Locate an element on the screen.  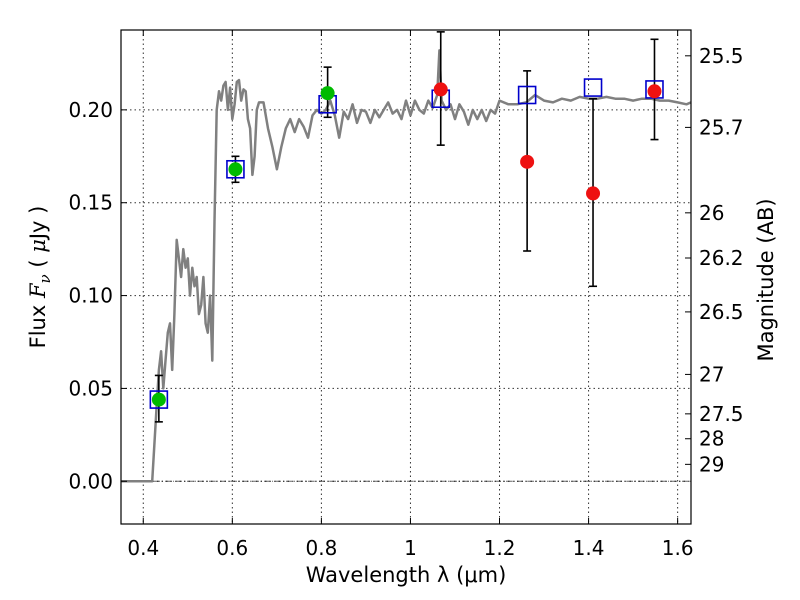
mag-tick-label: 25.7 is located at coordinates (721, 127).